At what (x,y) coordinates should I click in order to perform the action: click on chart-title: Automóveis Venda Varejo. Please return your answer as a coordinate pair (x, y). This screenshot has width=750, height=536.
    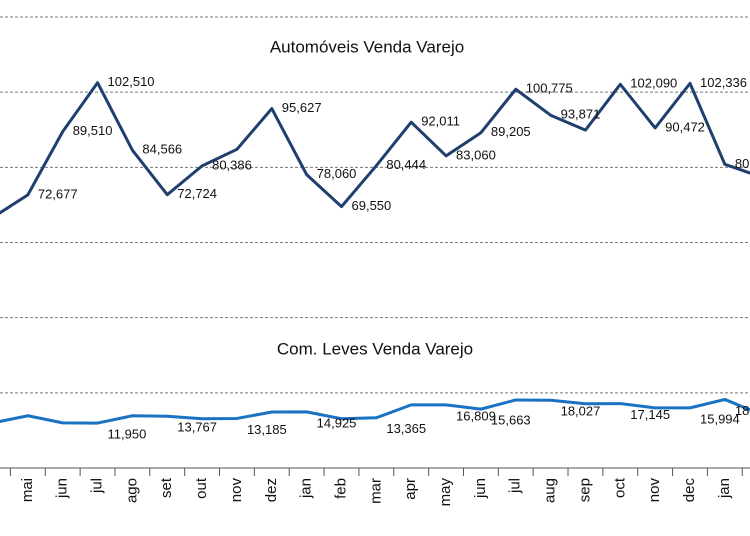
    Looking at the image, I should click on (367, 46).